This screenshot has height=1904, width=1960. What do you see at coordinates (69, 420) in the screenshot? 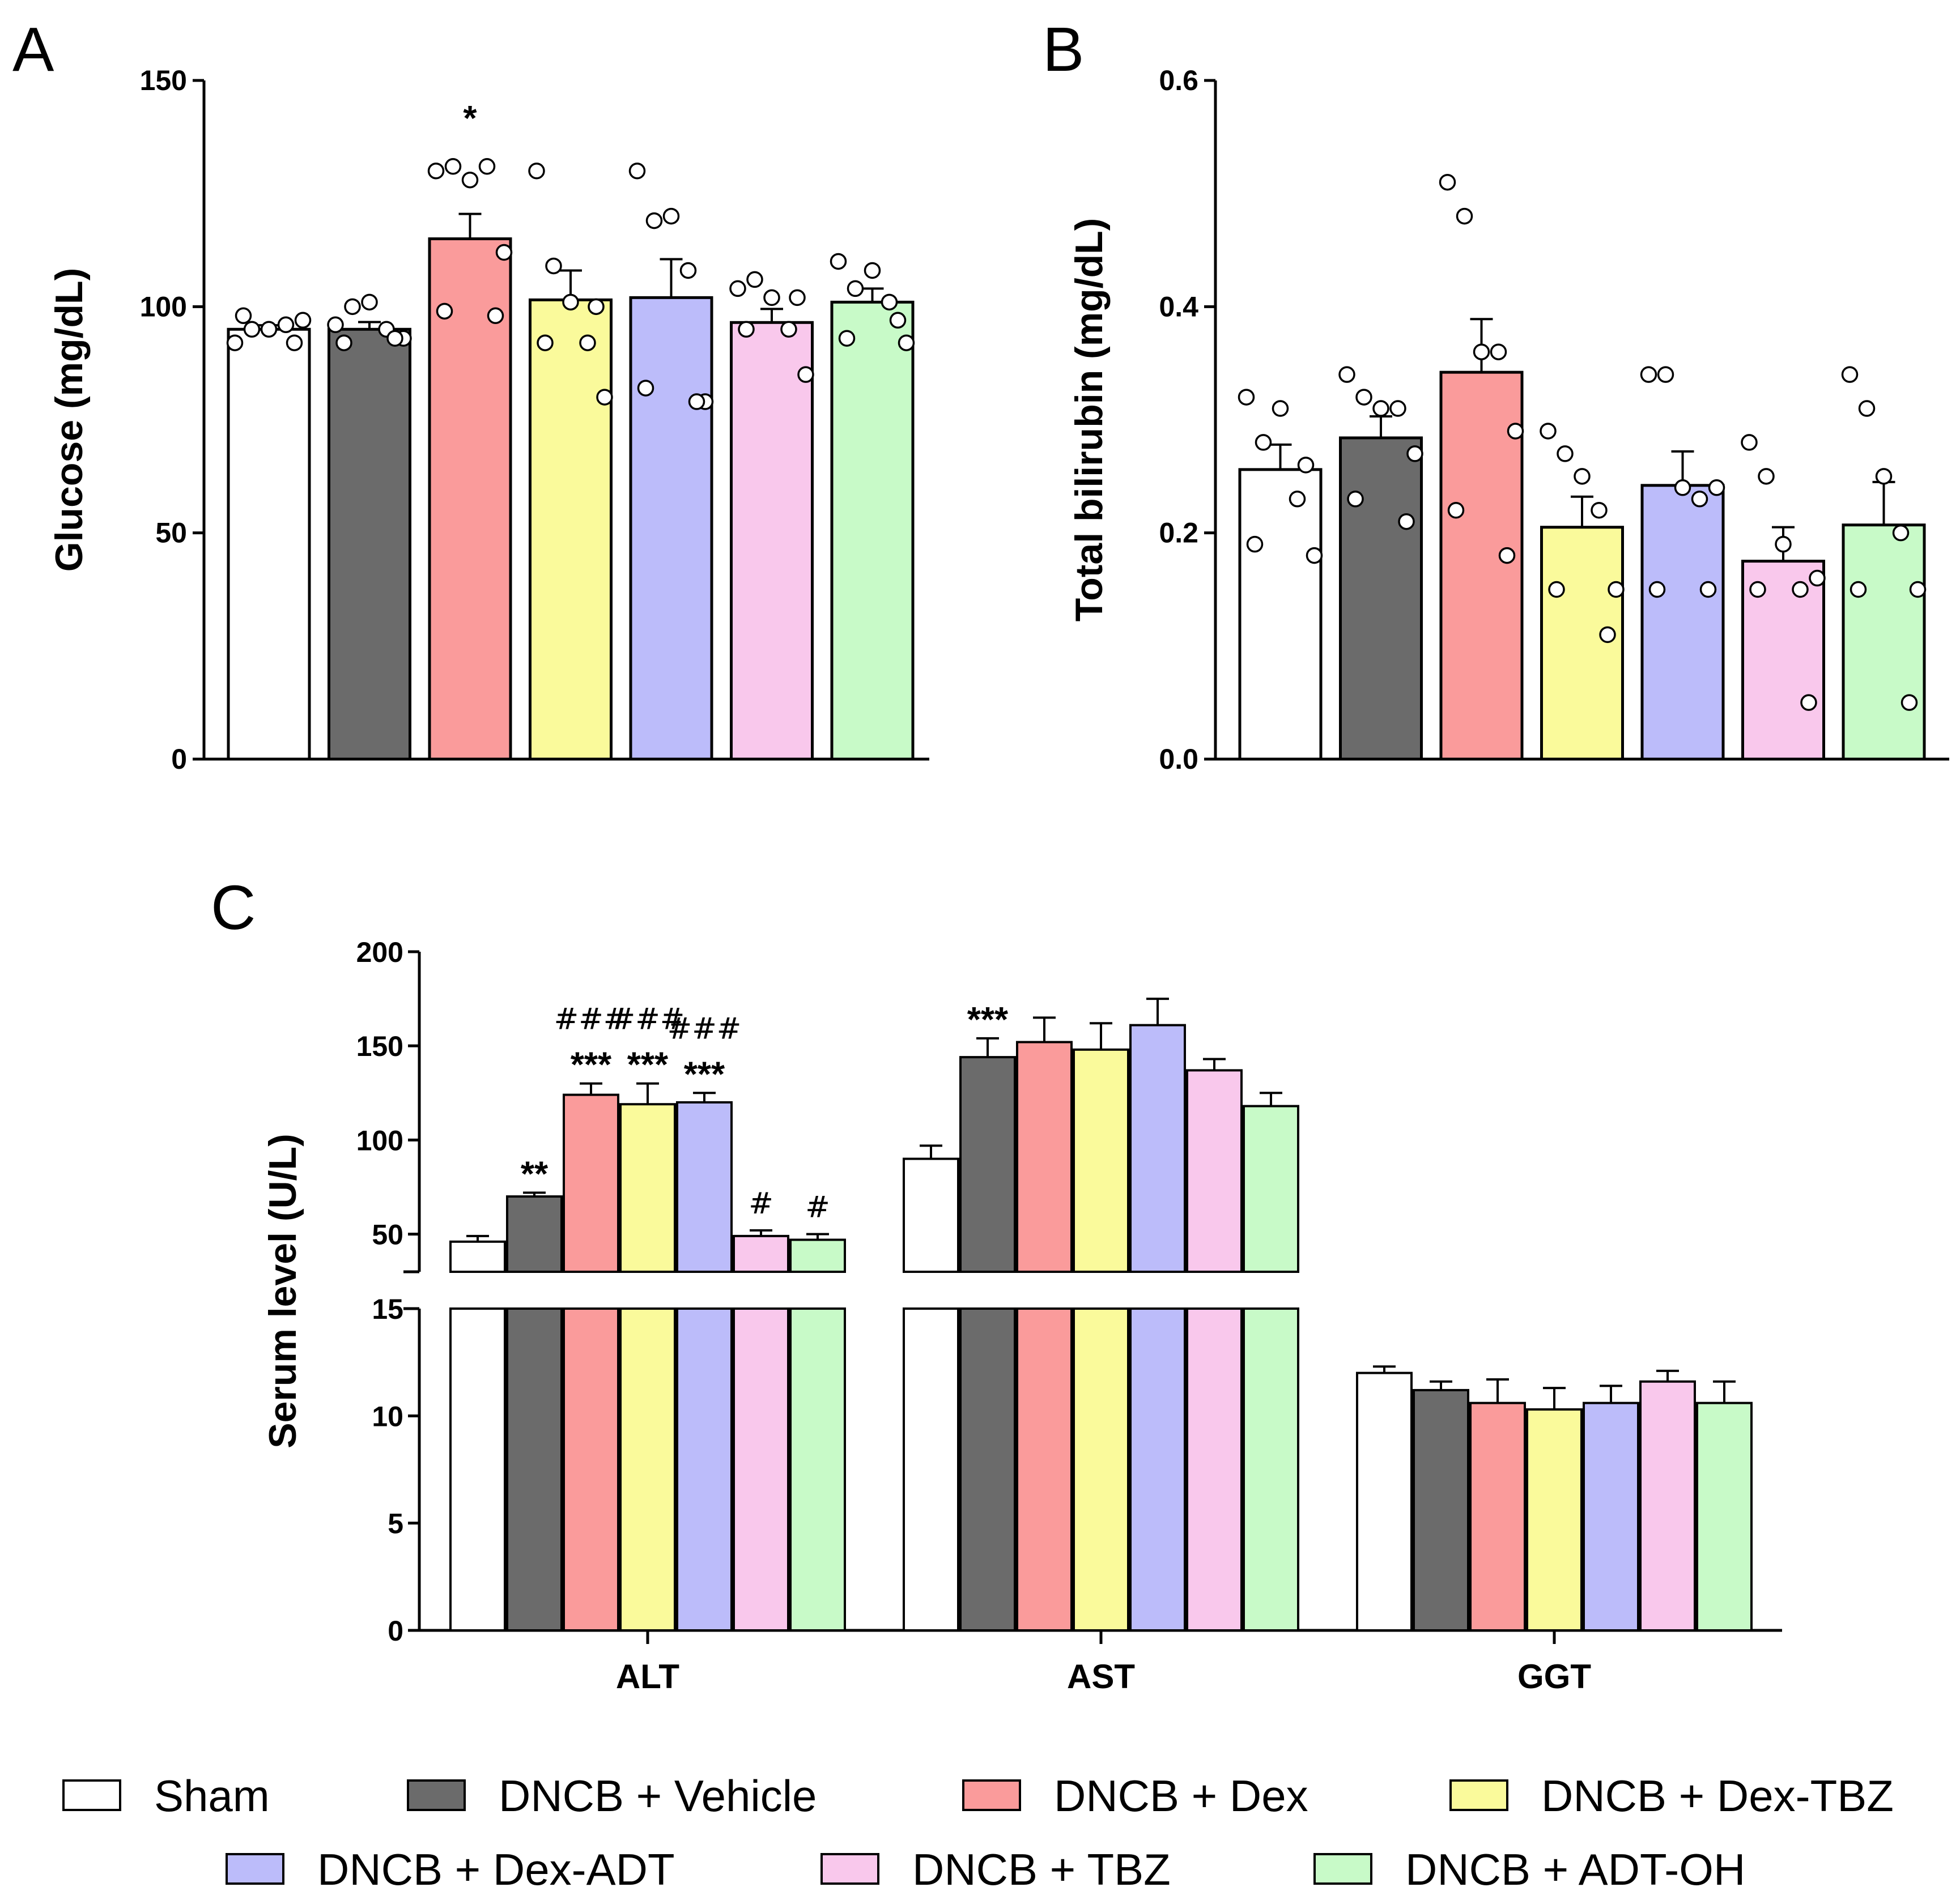
I see `y-axis-label: Glucose (mg/dL)` at bounding box center [69, 420].